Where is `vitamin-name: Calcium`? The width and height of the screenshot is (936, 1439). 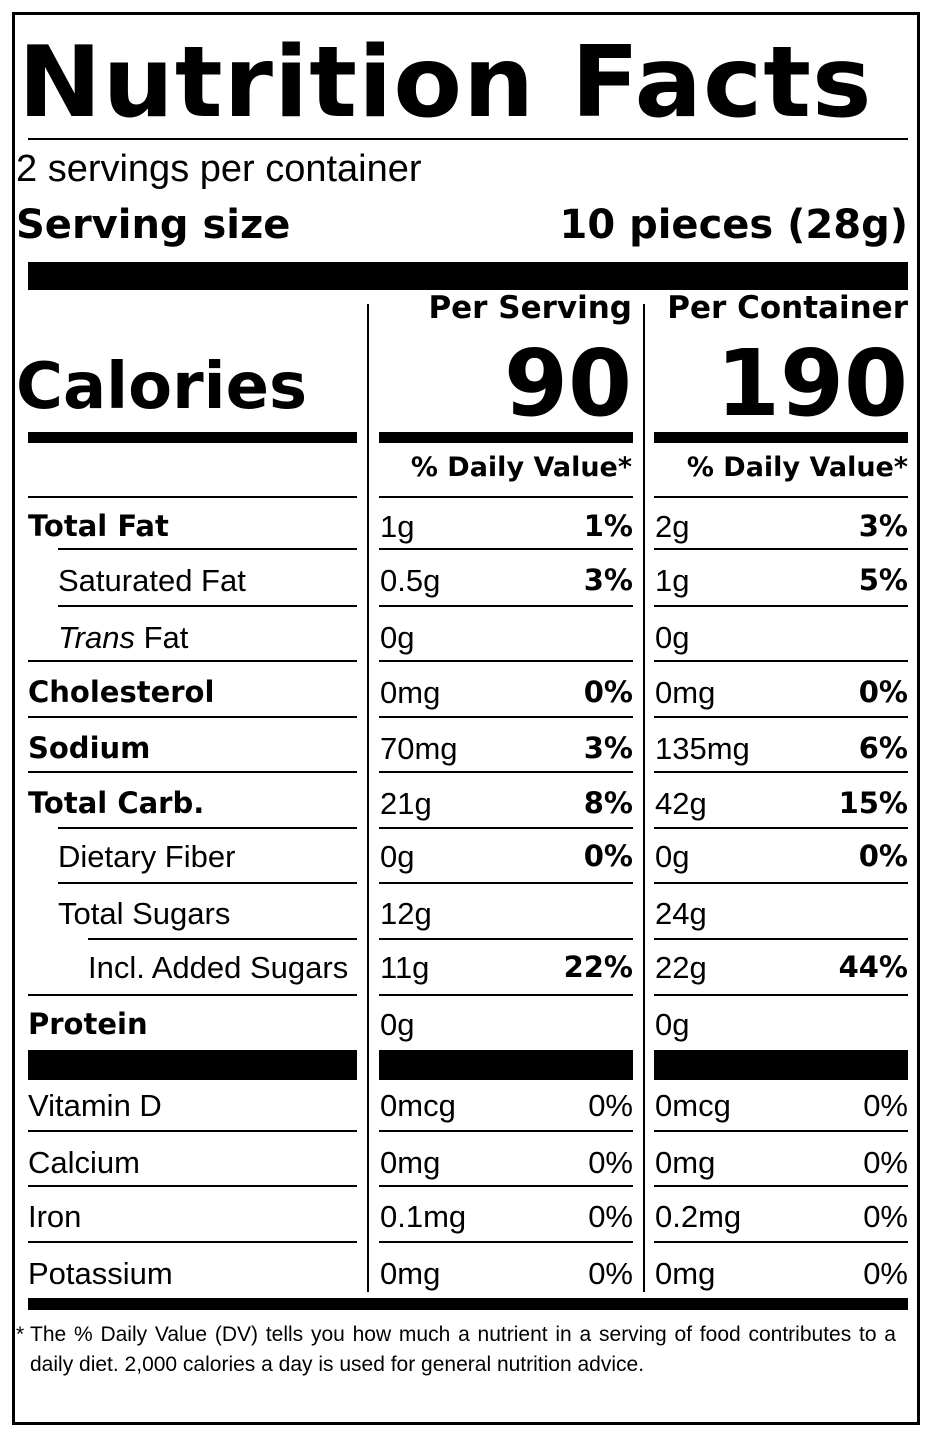 vitamin-name: Calcium is located at coordinates (84, 1162).